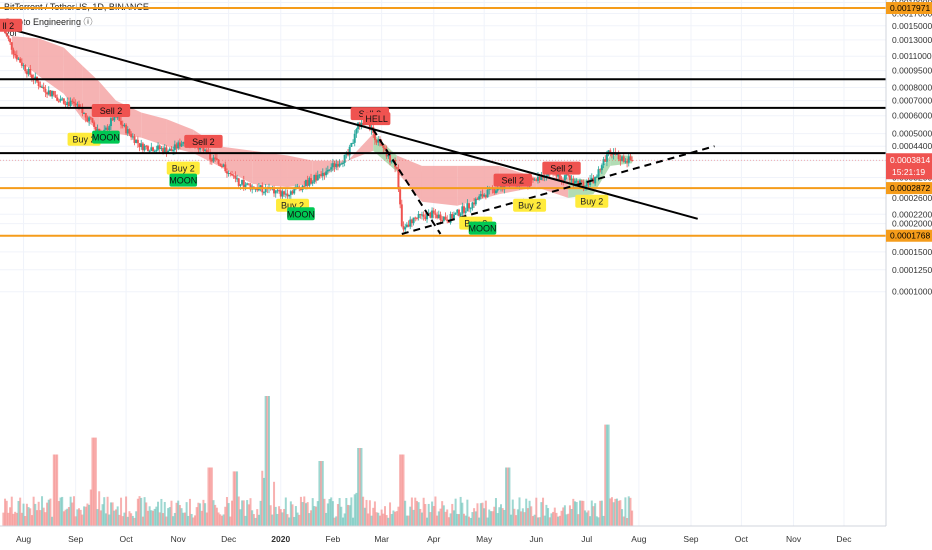 The image size is (932, 550). I want to click on current-price-tag, so click(909, 166).